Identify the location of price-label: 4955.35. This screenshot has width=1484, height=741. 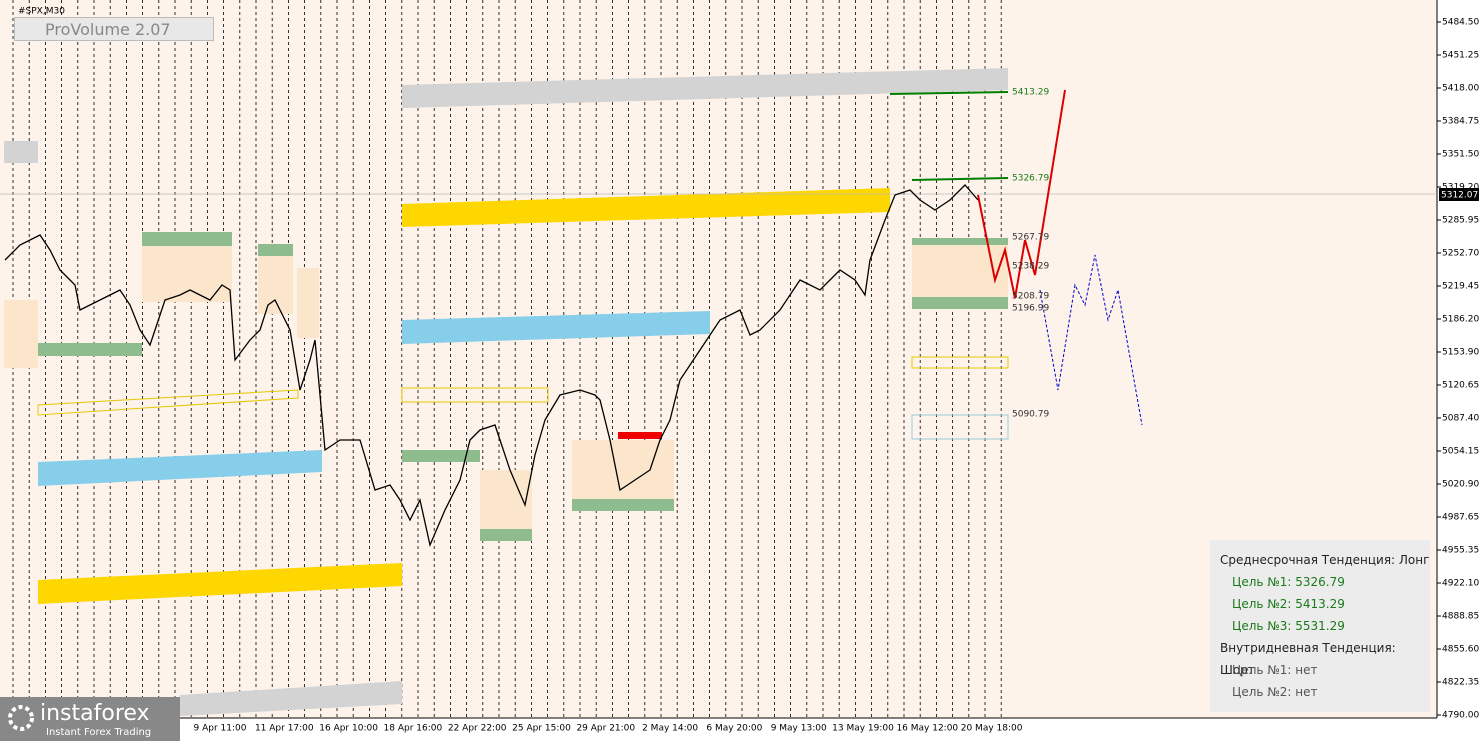
(1460, 551).